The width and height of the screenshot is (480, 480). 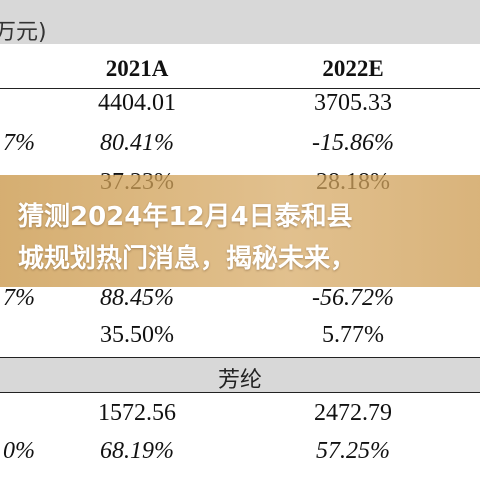 What do you see at coordinates (137, 413) in the screenshot?
I see `table-cell: 1572.56` at bounding box center [137, 413].